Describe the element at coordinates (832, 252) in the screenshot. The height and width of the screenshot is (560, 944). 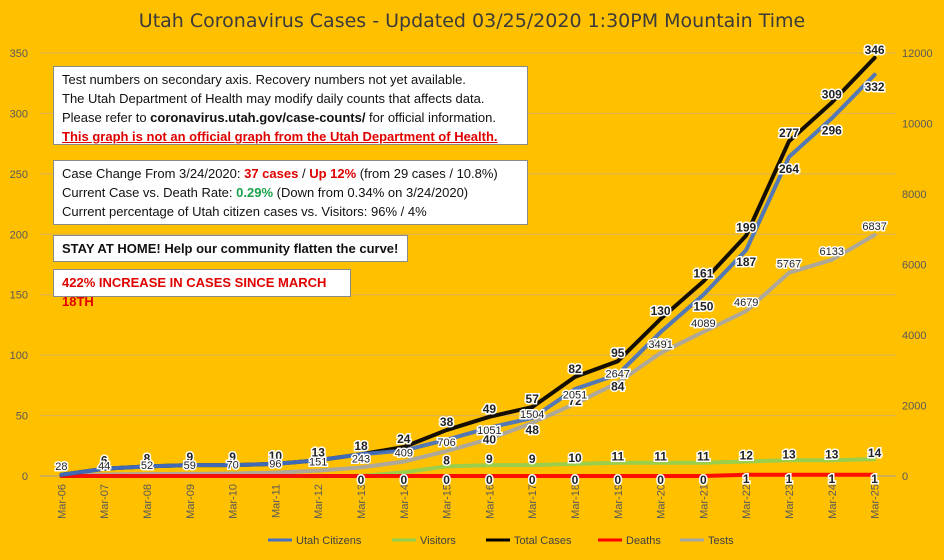
I see `data-label-tests: 6133` at that location.